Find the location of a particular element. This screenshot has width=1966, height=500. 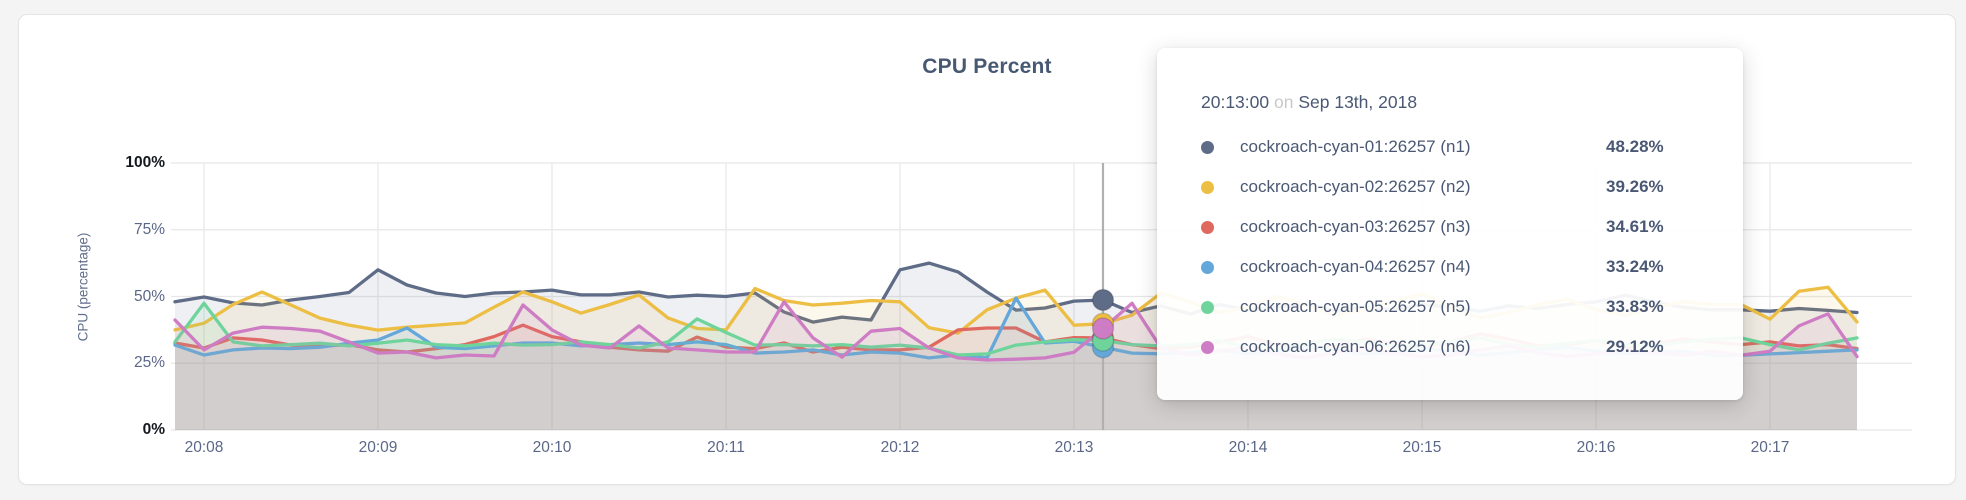

x-tick-label: 20:11 is located at coordinates (726, 447).